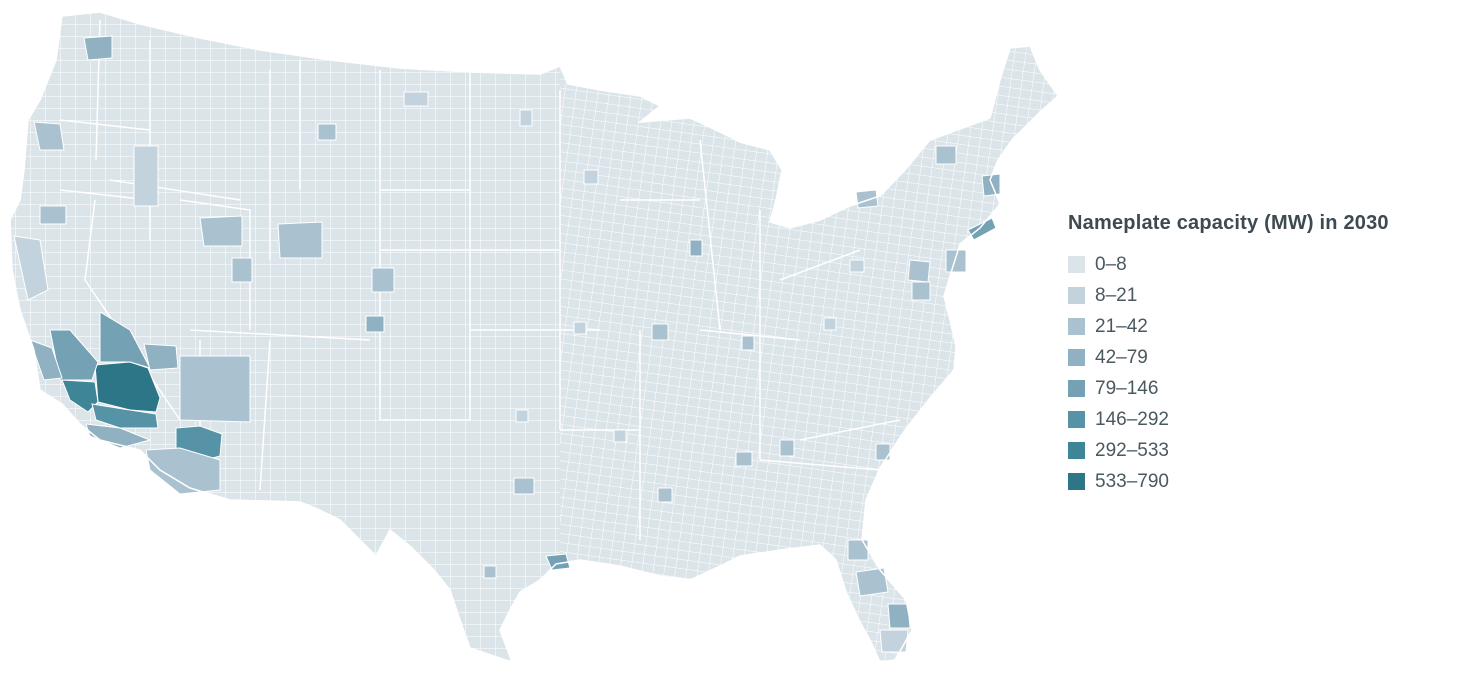 Image resolution: width=1464 pixels, height=694 pixels. Describe the element at coordinates (1263, 264) in the screenshot. I see `legend-item: 0–8` at that location.